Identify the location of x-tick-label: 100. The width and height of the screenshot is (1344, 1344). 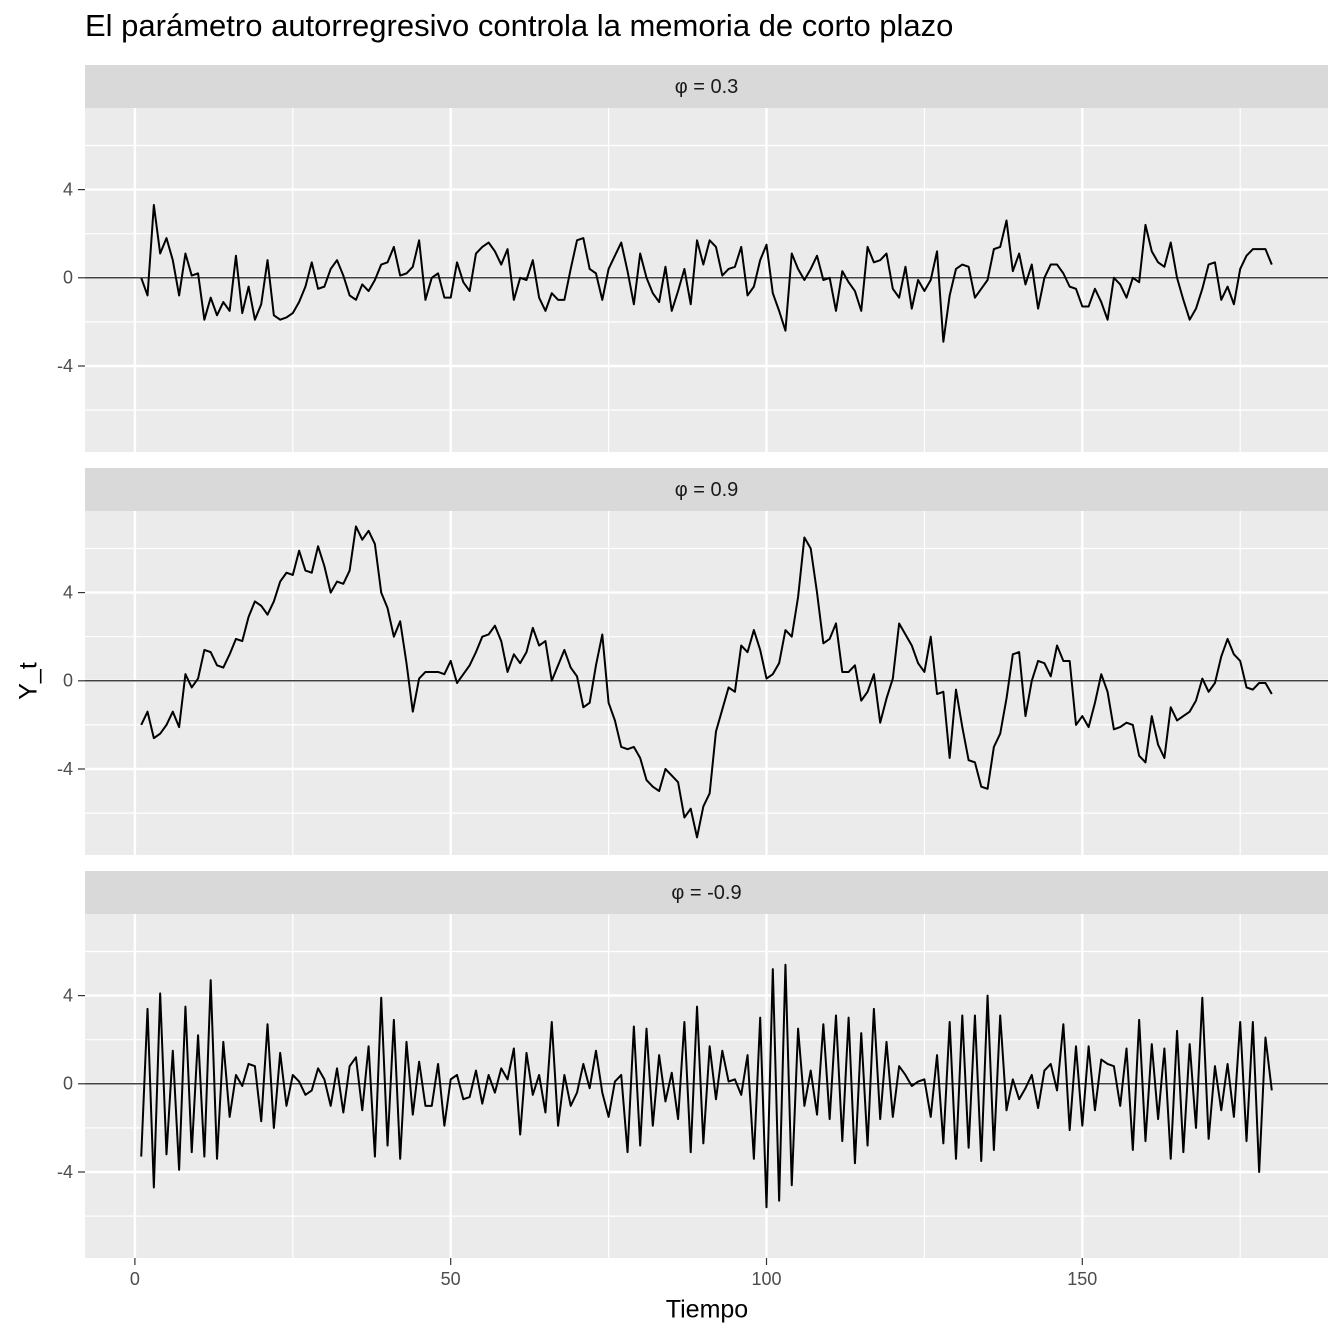
(766, 1279).